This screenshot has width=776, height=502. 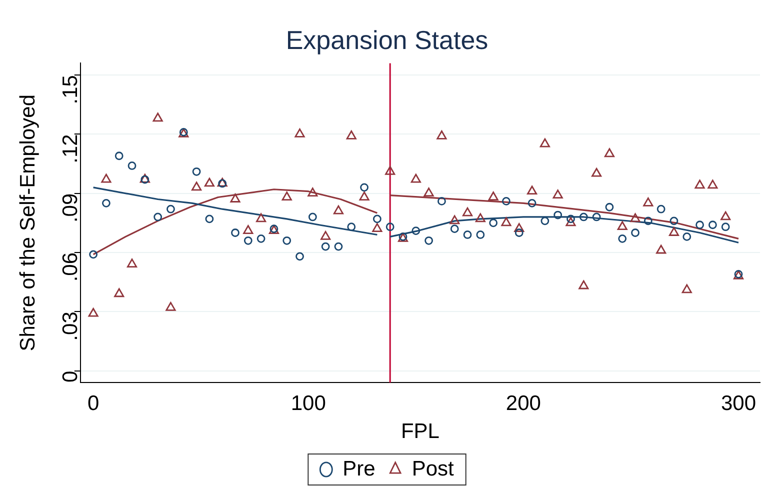 What do you see at coordinates (70, 89) in the screenshot?
I see `y-tick-label: .15` at bounding box center [70, 89].